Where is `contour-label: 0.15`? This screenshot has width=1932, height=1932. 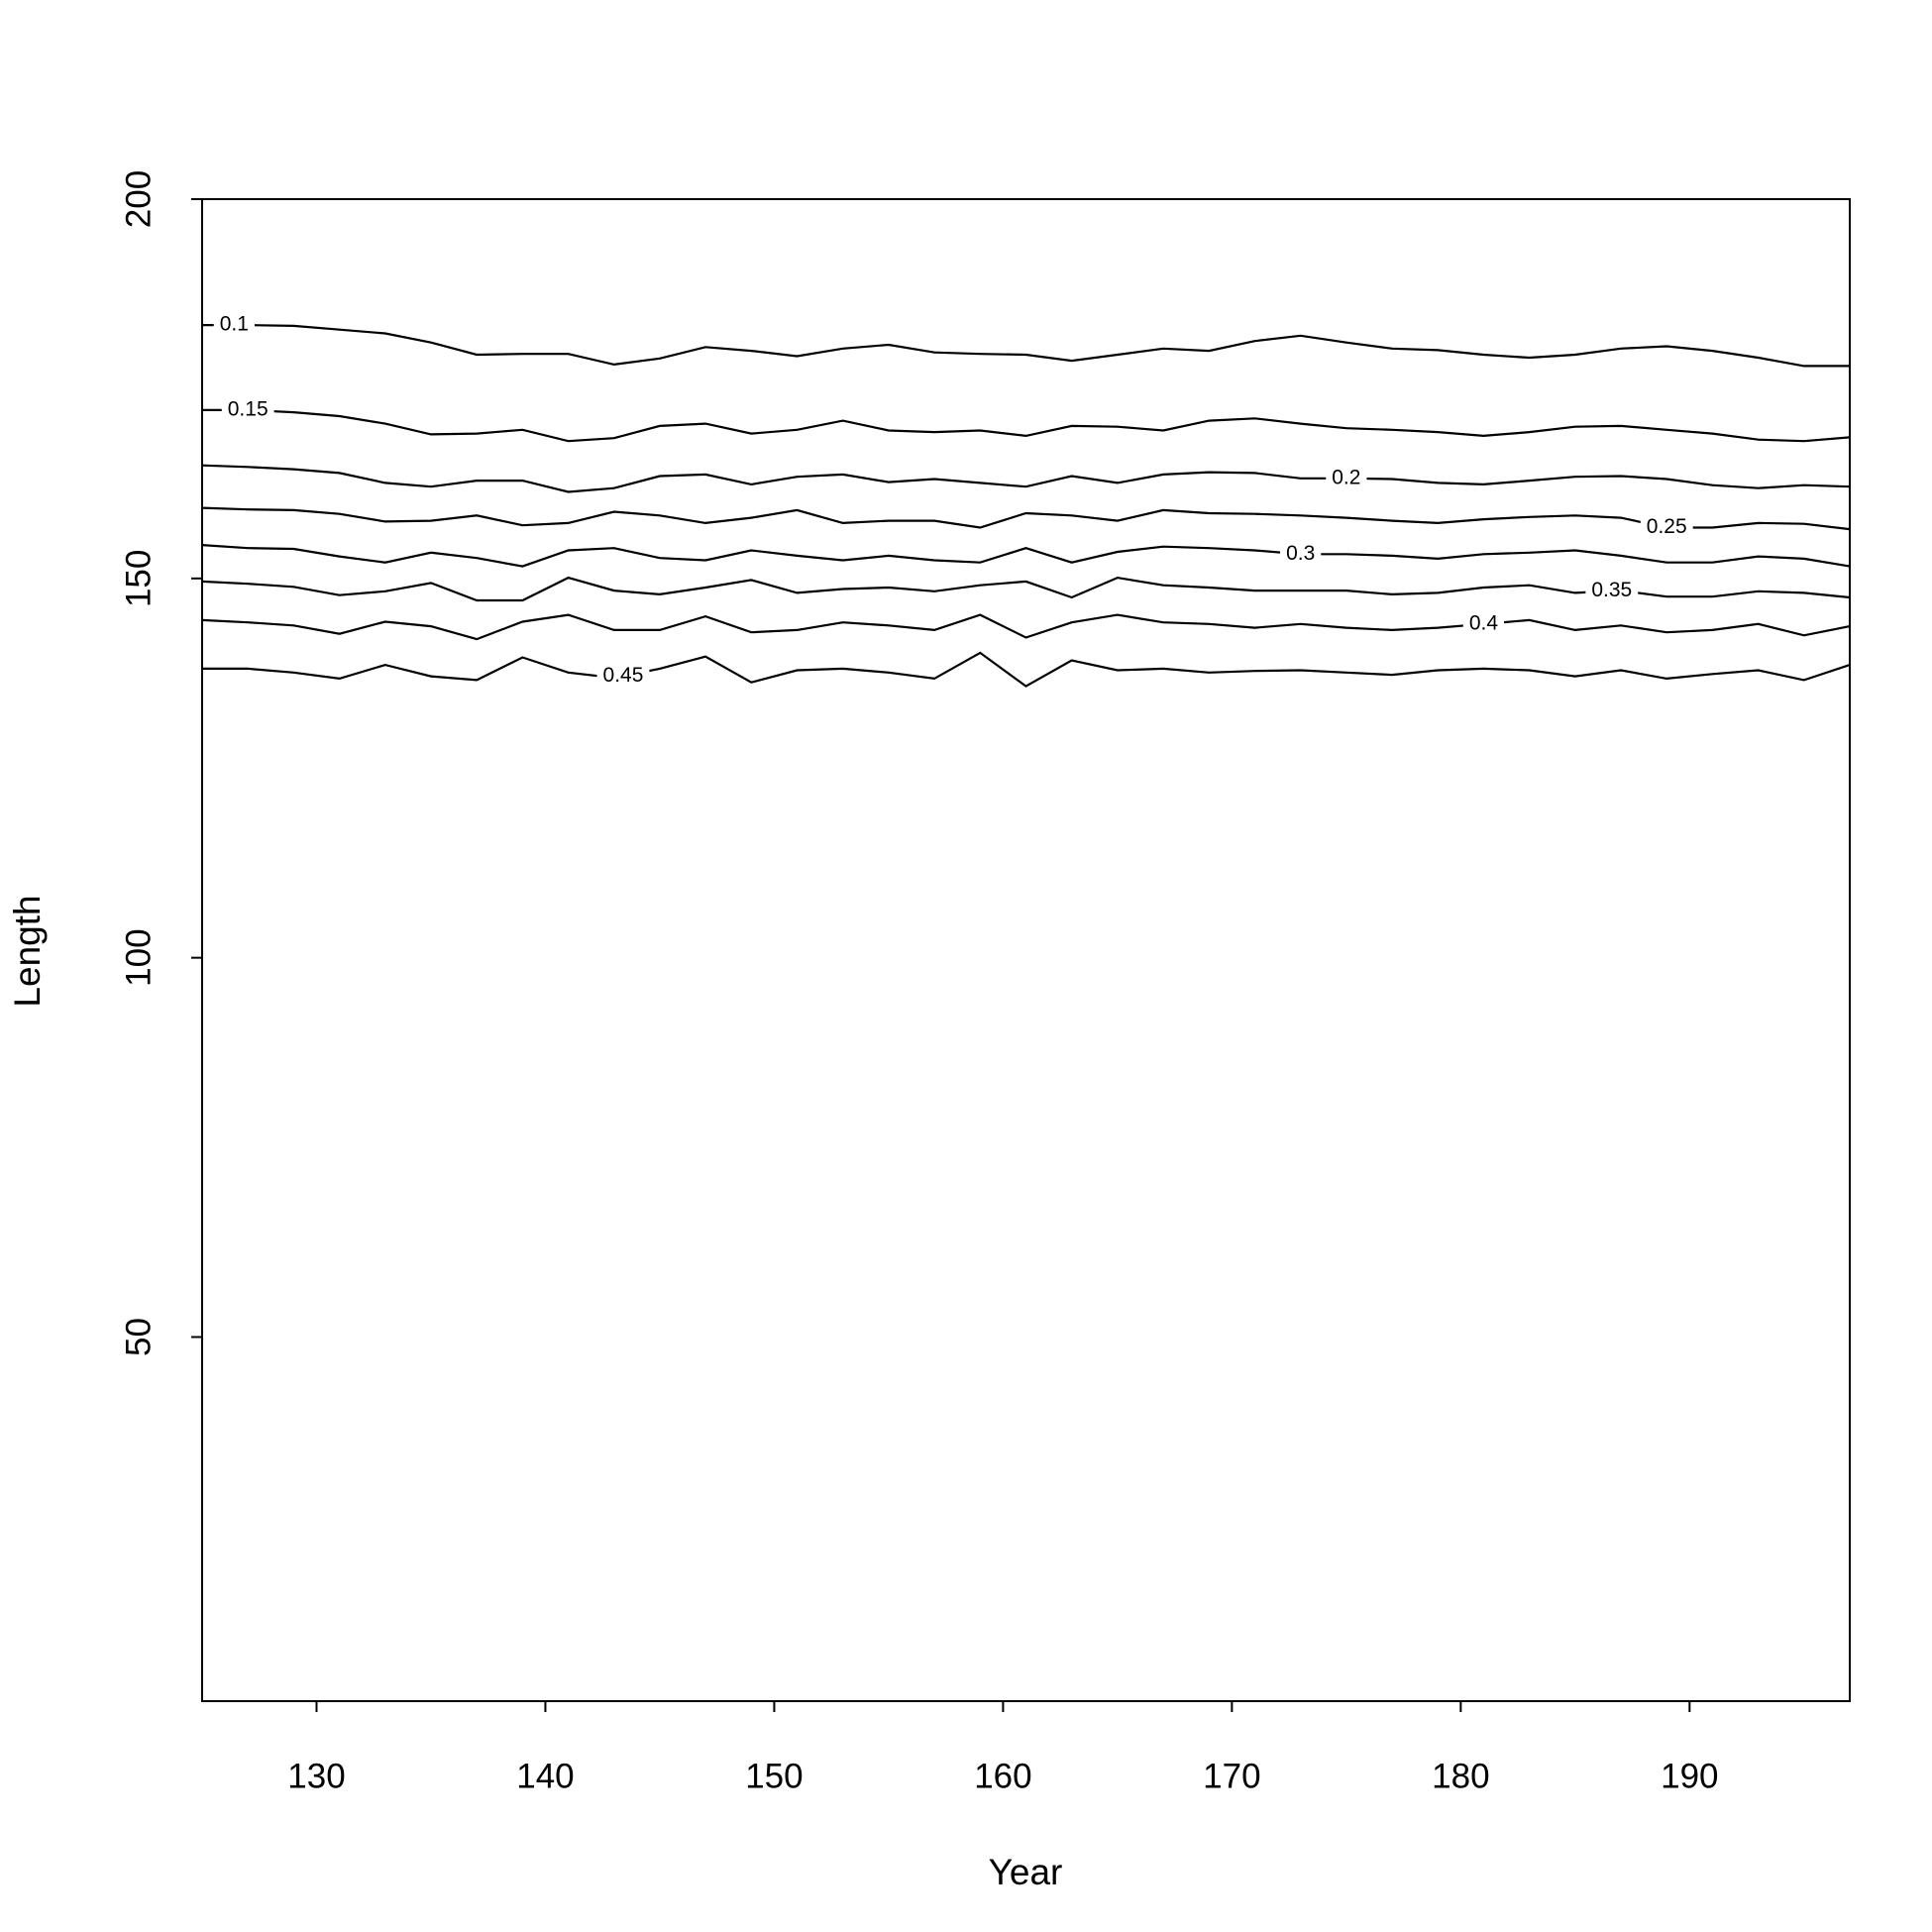
contour-label: 0.15 is located at coordinates (248, 408).